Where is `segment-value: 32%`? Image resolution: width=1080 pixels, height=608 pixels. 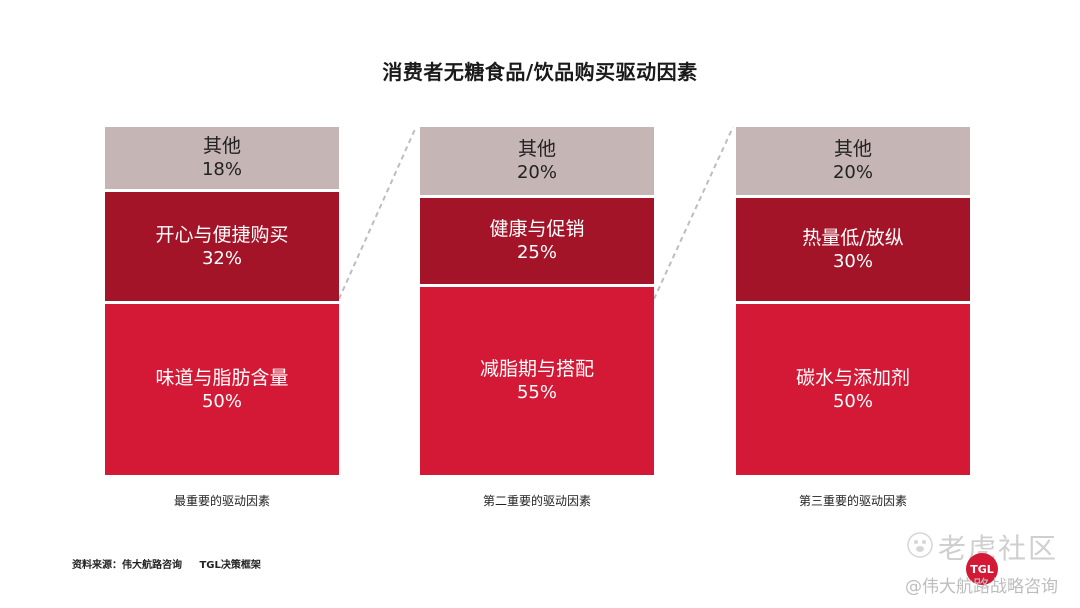
segment-value: 32% is located at coordinates (221, 258).